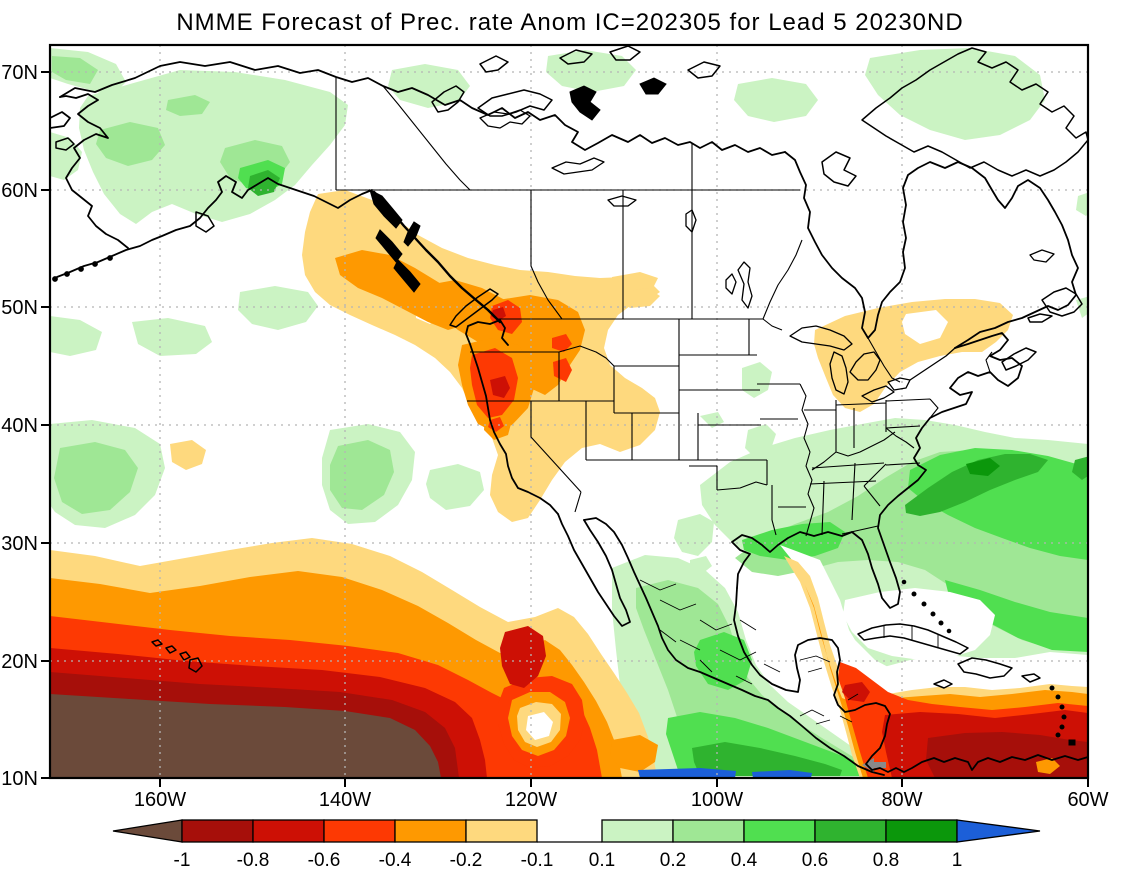 This screenshot has width=1140, height=880. What do you see at coordinates (448, 99) in the screenshot?
I see `banks-island` at bounding box center [448, 99].